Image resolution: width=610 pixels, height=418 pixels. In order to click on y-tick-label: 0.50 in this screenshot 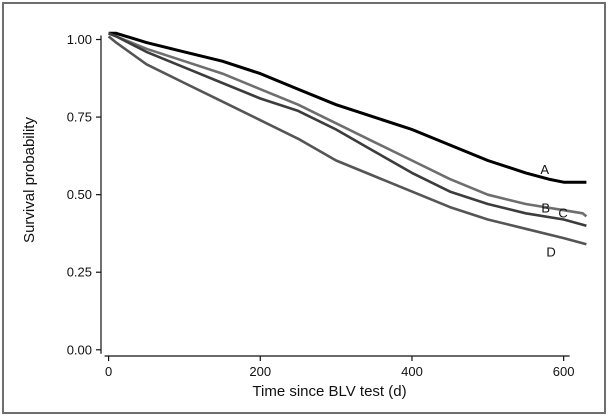, I will do `click(79, 194)`.